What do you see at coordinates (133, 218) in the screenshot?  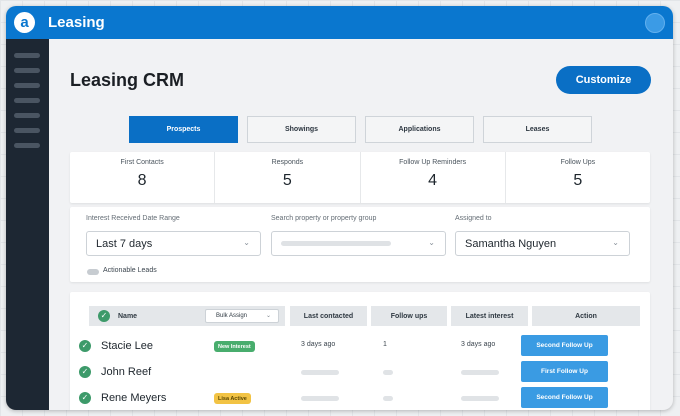 I see `date-range-label: Interest Received Date Range` at bounding box center [133, 218].